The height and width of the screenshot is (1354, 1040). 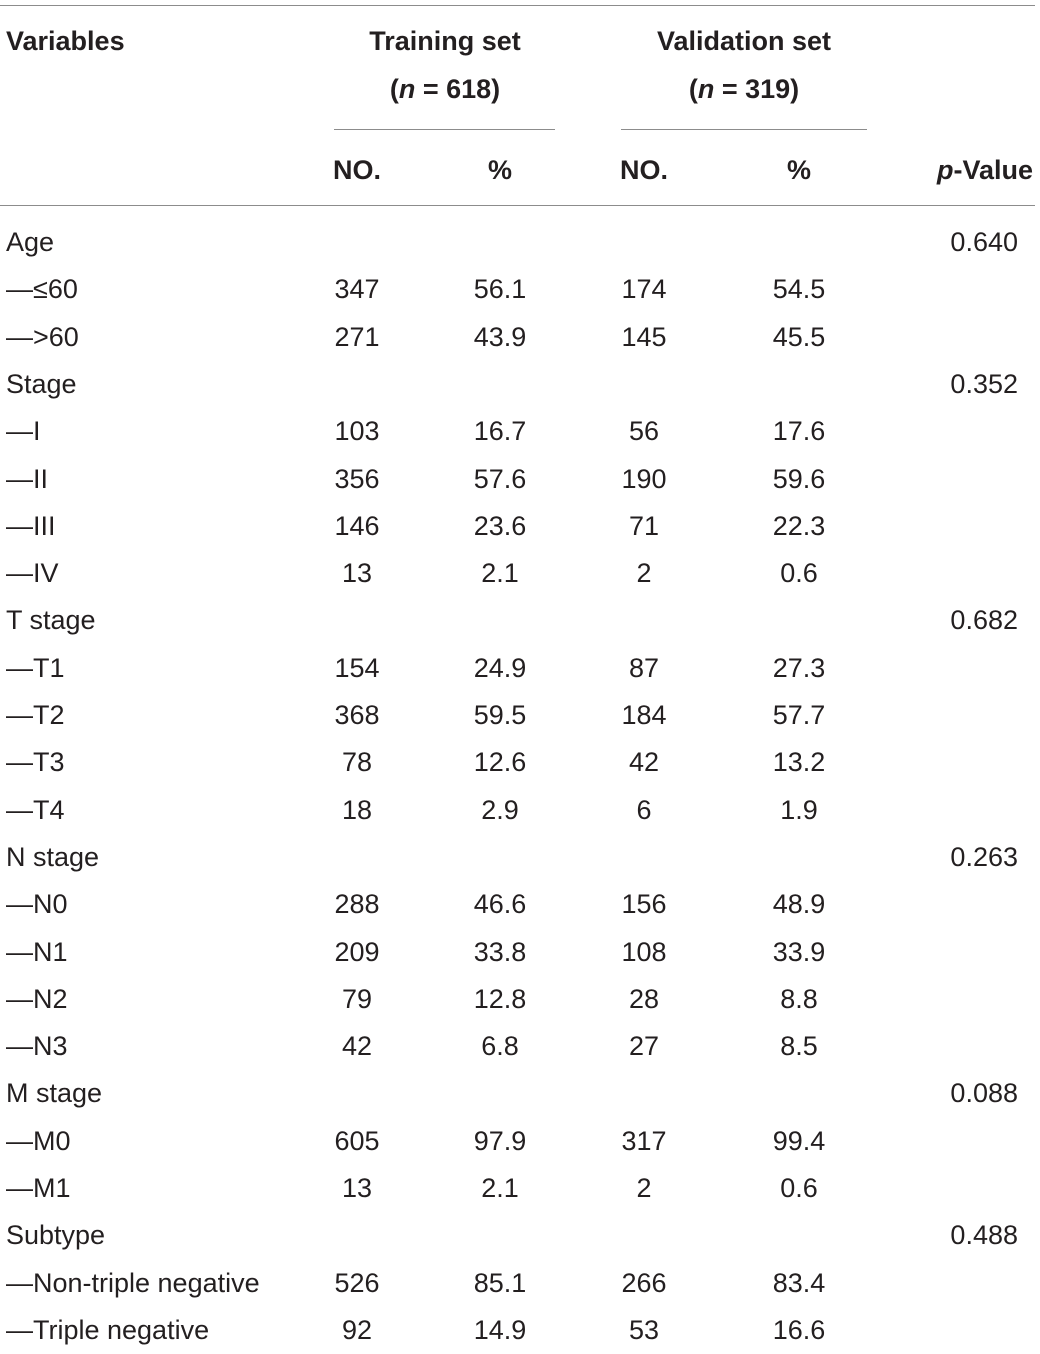 I want to click on header-validation-title: Validation set, so click(x=744, y=41).